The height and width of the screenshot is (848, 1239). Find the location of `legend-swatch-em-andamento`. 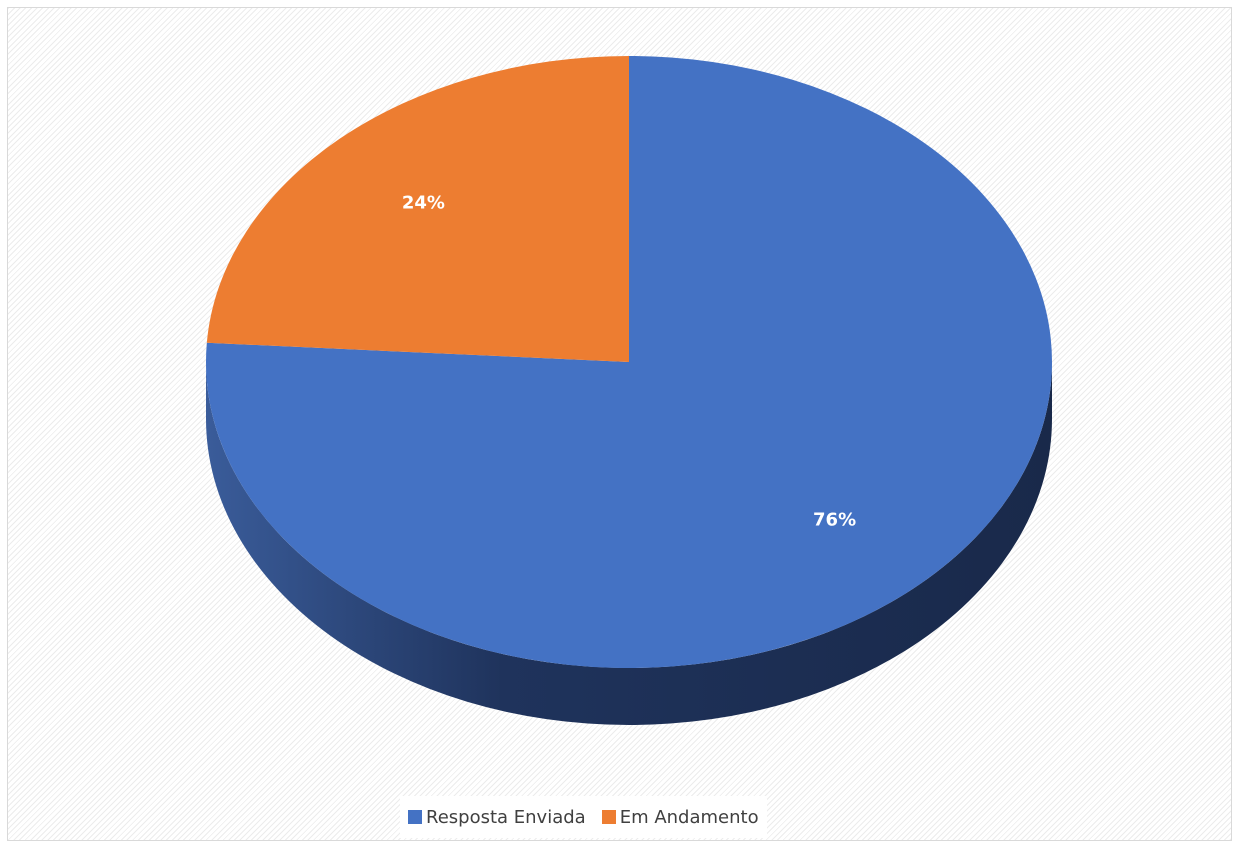

legend-swatch-em-andamento is located at coordinates (608, 817).